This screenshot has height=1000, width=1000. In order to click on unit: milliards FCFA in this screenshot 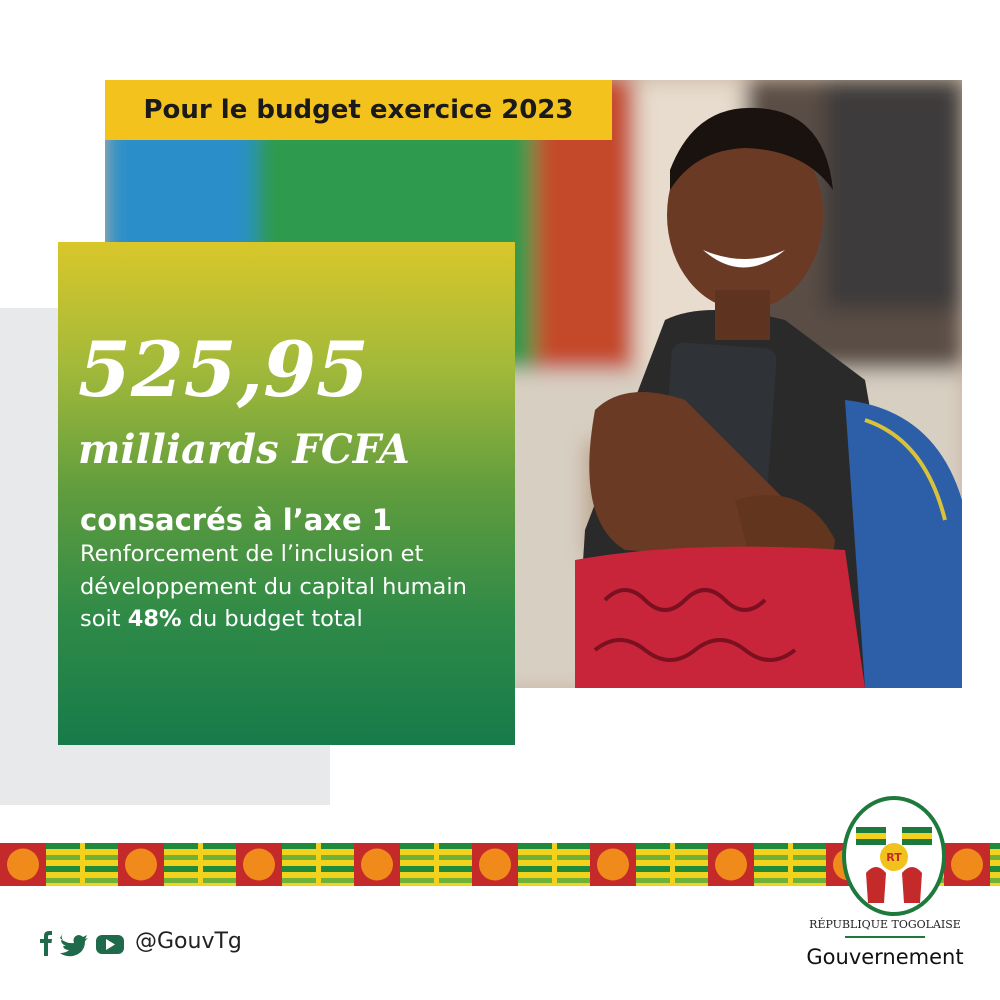, I will do `click(244, 449)`.